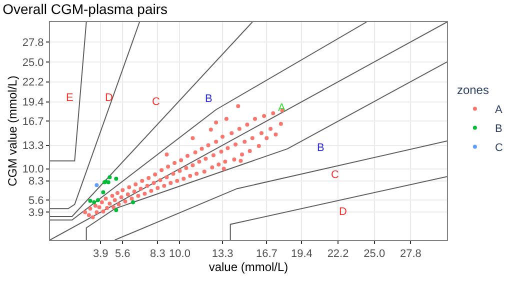  Describe the element at coordinates (498, 128) in the screenshot. I see `legend-label: B` at that location.